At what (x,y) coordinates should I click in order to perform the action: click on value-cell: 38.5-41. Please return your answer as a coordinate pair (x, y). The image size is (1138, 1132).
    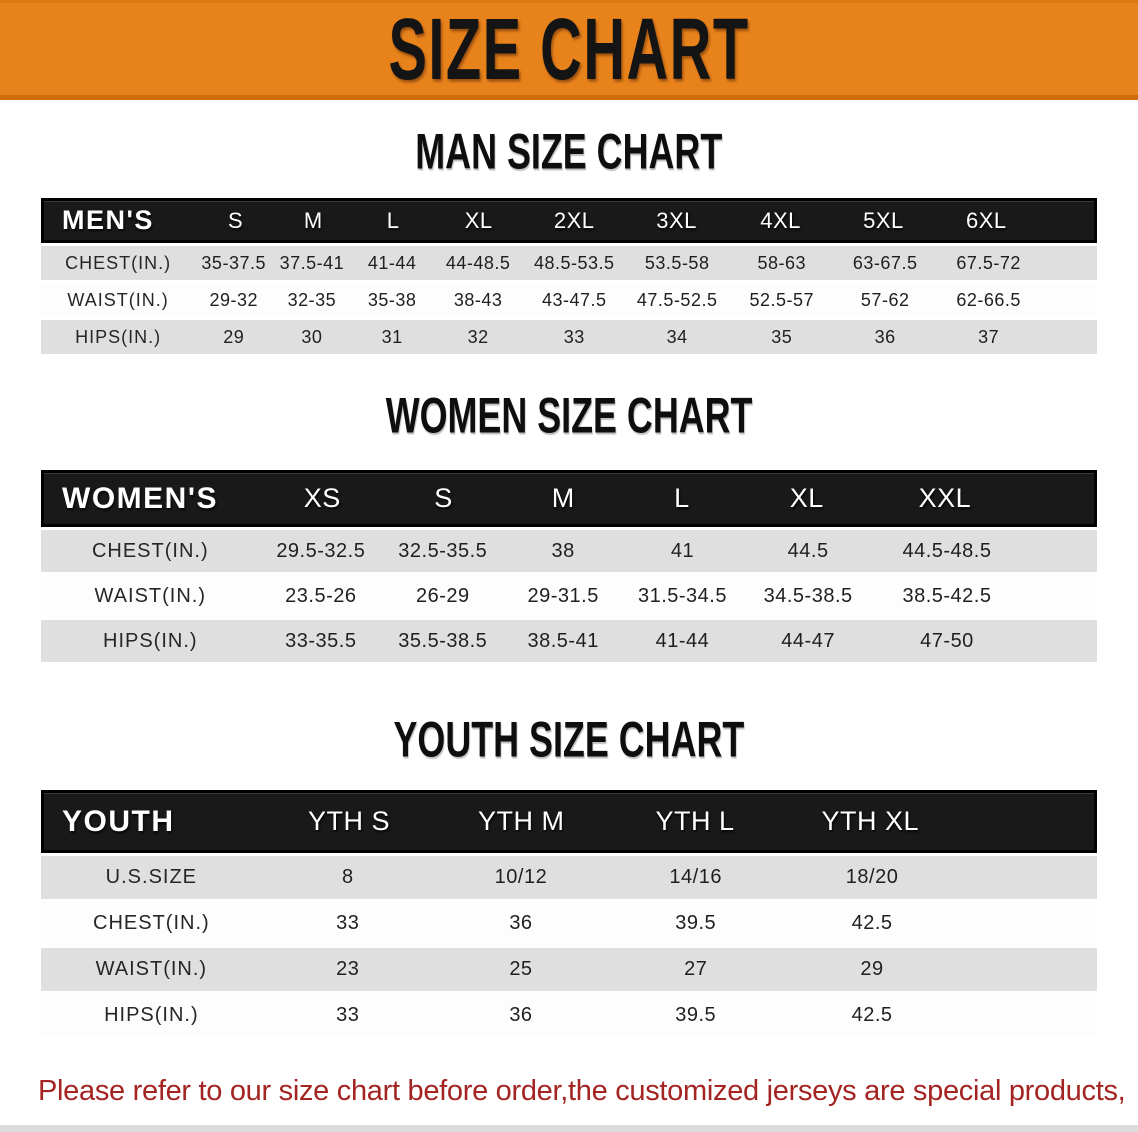
    Looking at the image, I should click on (563, 640).